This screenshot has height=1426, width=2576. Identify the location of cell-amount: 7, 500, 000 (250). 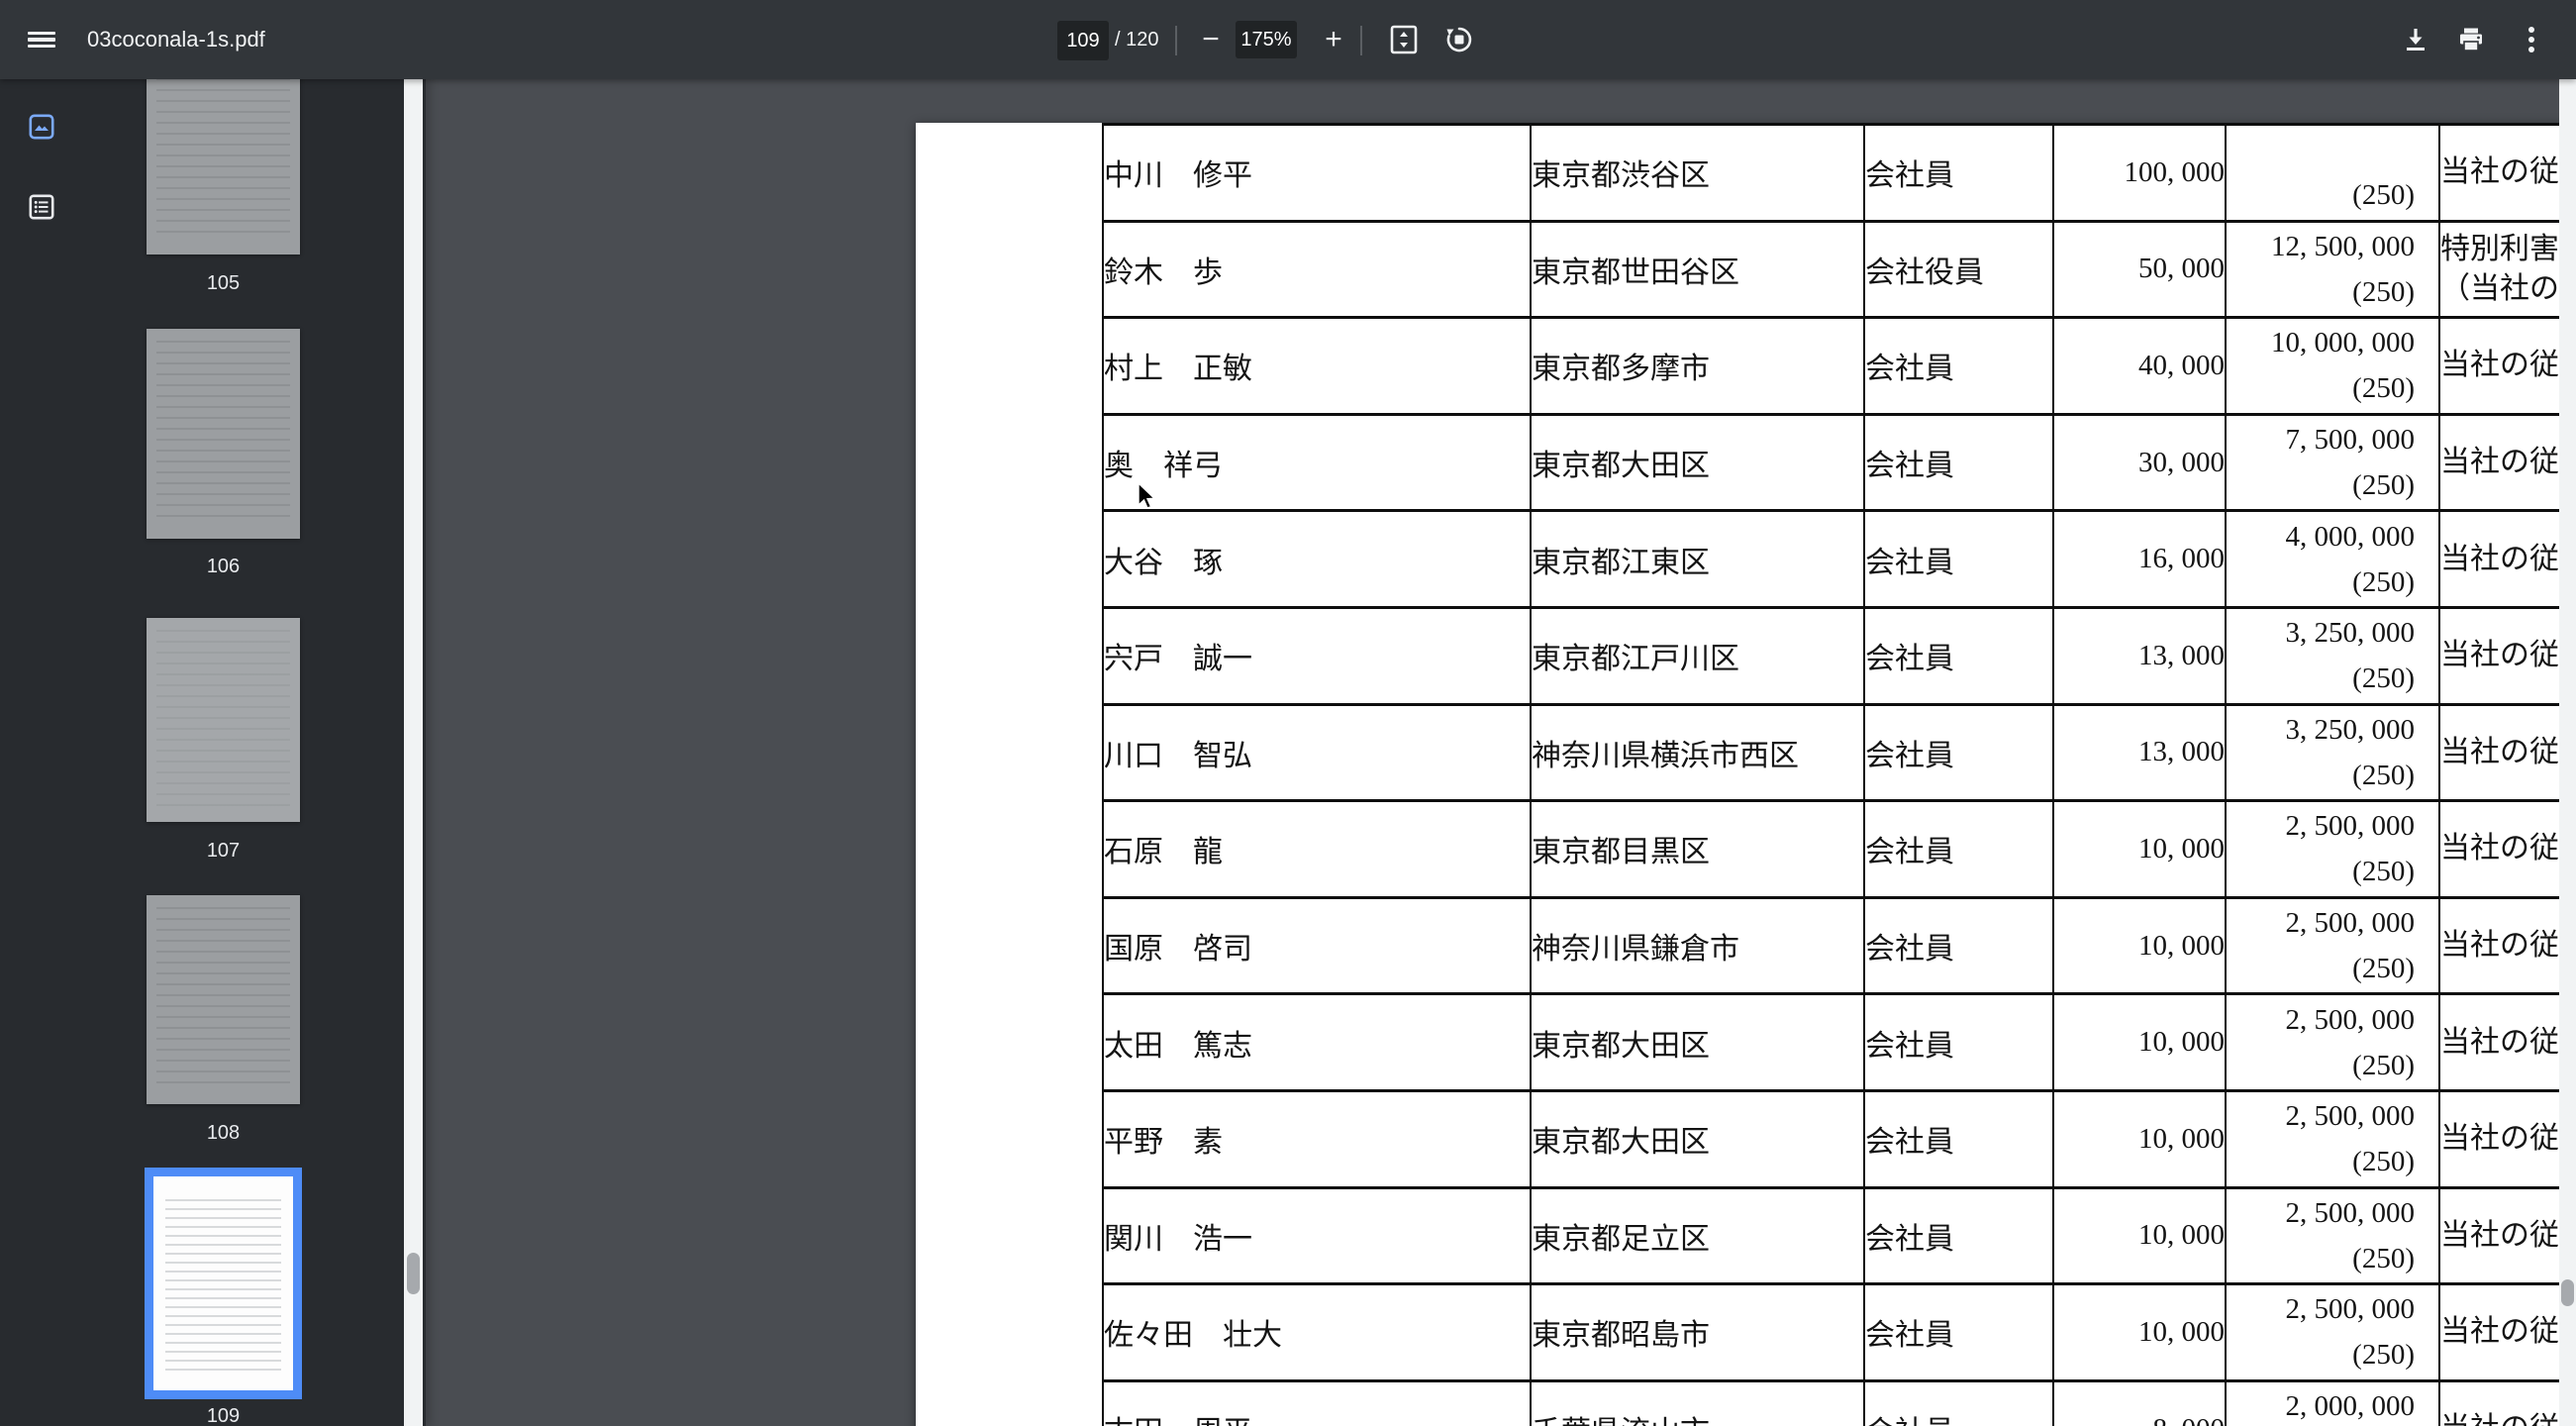
(2332, 462).